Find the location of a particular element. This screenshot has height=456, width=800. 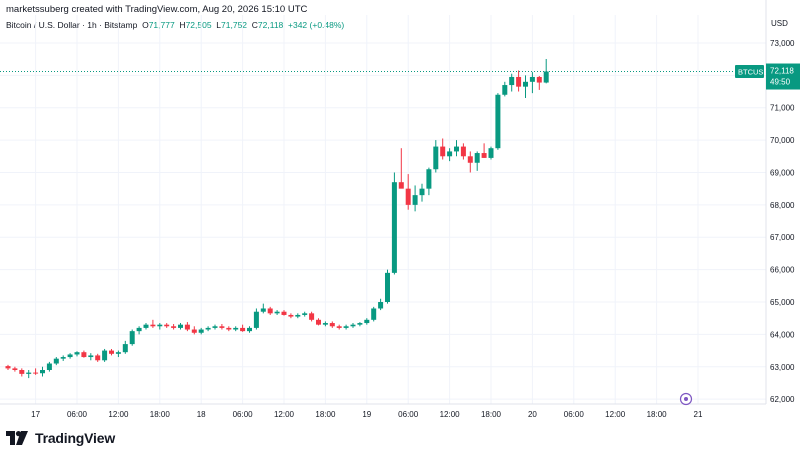

y-tick-label: 67,000 is located at coordinates (782, 237).